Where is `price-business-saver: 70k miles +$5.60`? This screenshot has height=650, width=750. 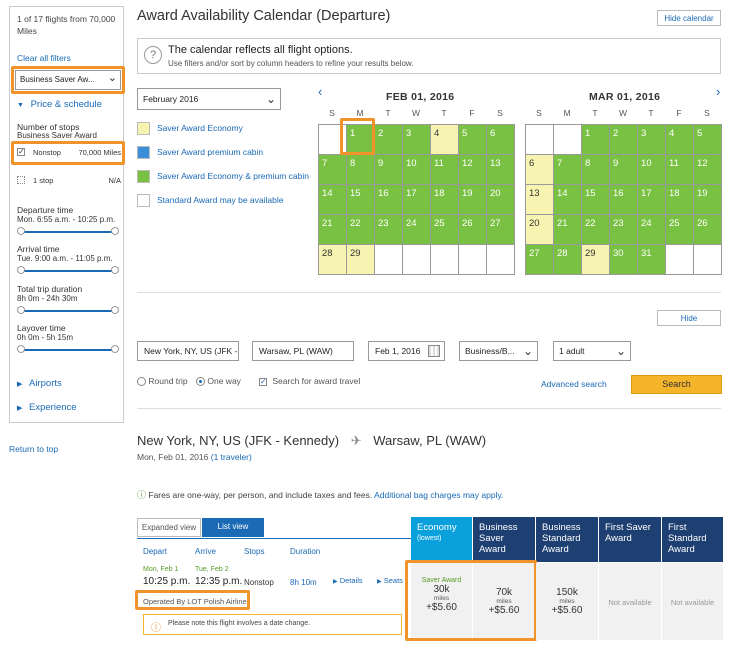
price-business-saver: 70k miles +$5.60 is located at coordinates (504, 601).